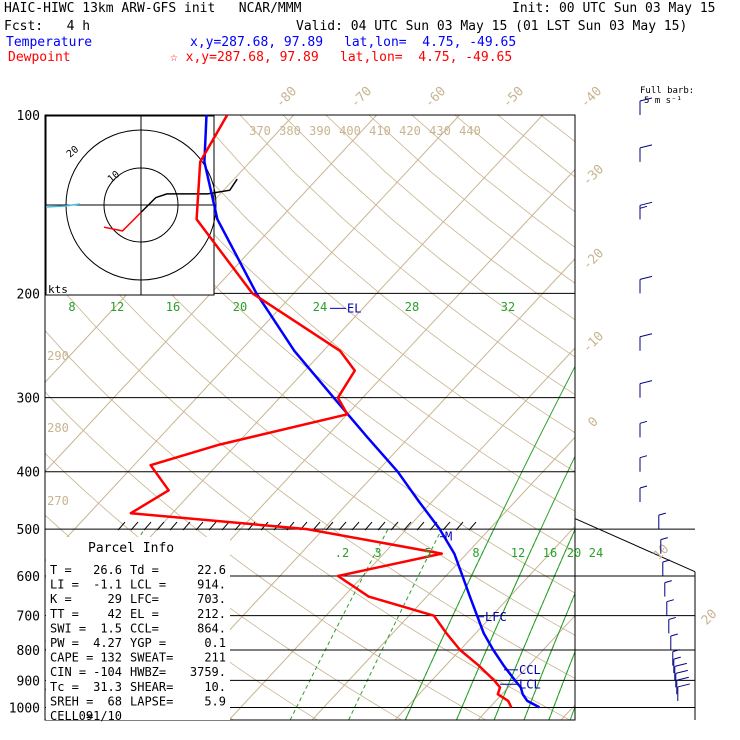 The height and width of the screenshot is (740, 740). Describe the element at coordinates (39, 57) in the screenshot. I see `dewpoint-legend: Dewpoint` at that location.